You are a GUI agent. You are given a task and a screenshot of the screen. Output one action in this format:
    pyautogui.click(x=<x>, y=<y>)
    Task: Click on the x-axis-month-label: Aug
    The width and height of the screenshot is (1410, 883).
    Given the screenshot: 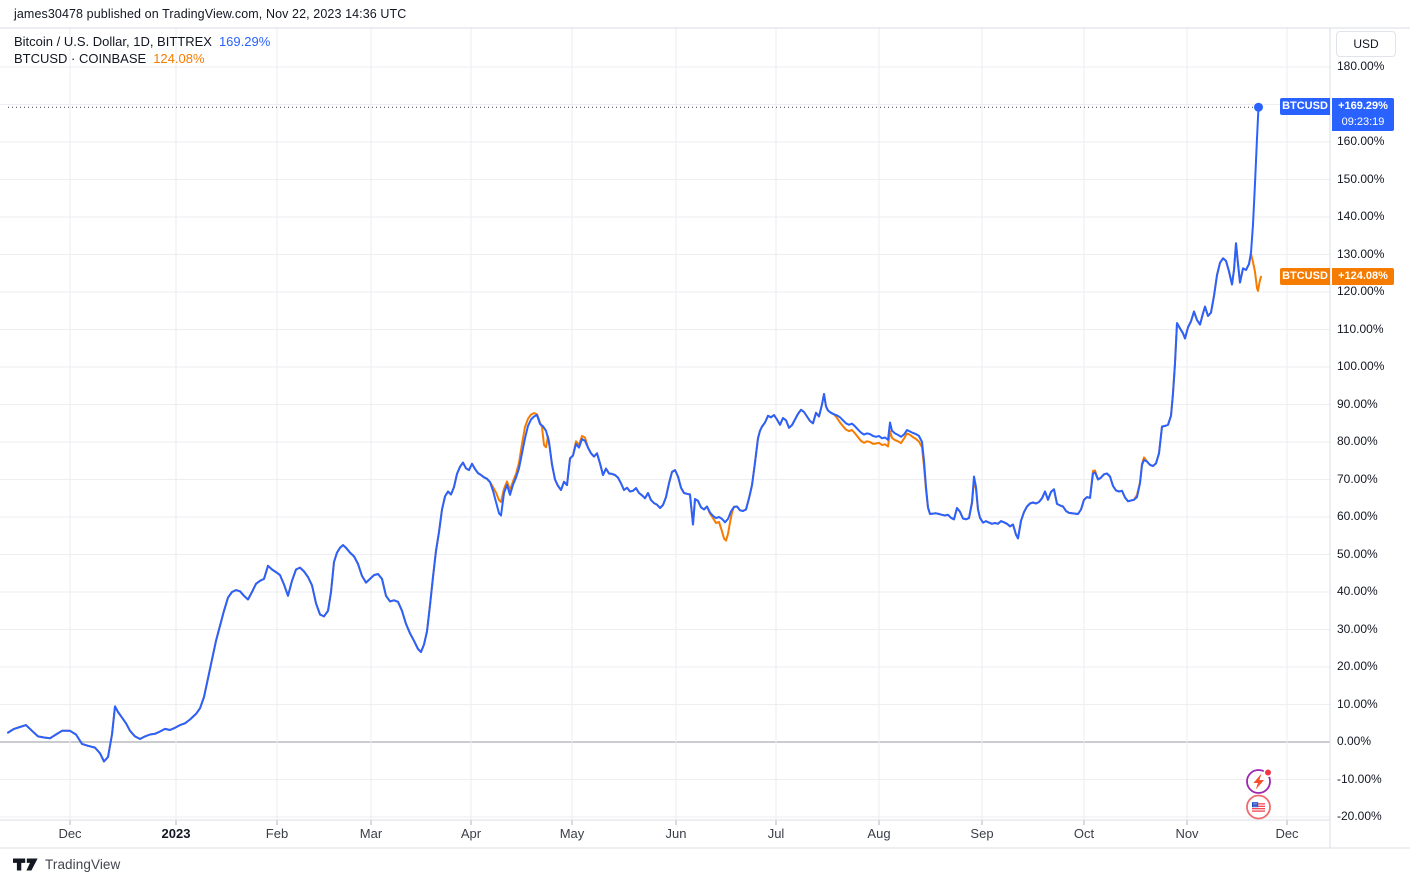 What is the action you would take?
    pyautogui.click(x=879, y=833)
    